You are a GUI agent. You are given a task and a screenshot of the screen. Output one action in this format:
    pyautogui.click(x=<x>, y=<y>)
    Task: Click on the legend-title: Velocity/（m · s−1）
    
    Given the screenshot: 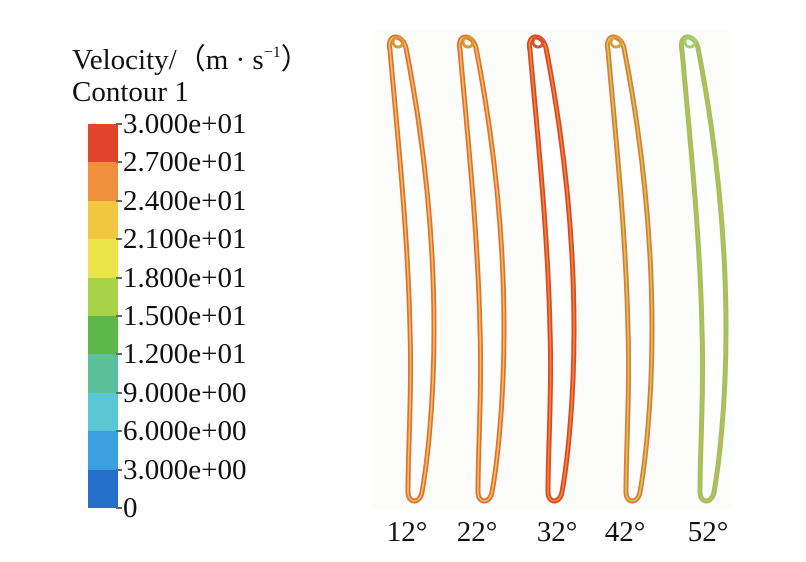 What is the action you would take?
    pyautogui.click(x=191, y=56)
    